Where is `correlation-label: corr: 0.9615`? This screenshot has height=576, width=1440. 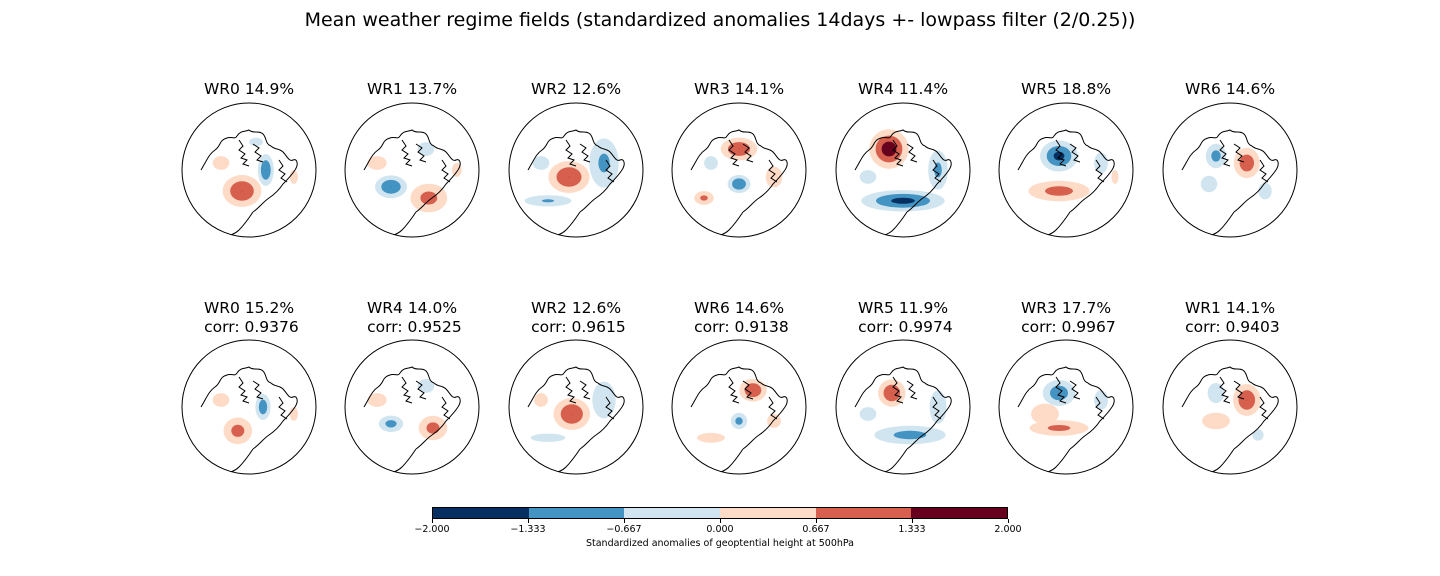 correlation-label: corr: 0.9615 is located at coordinates (576, 327).